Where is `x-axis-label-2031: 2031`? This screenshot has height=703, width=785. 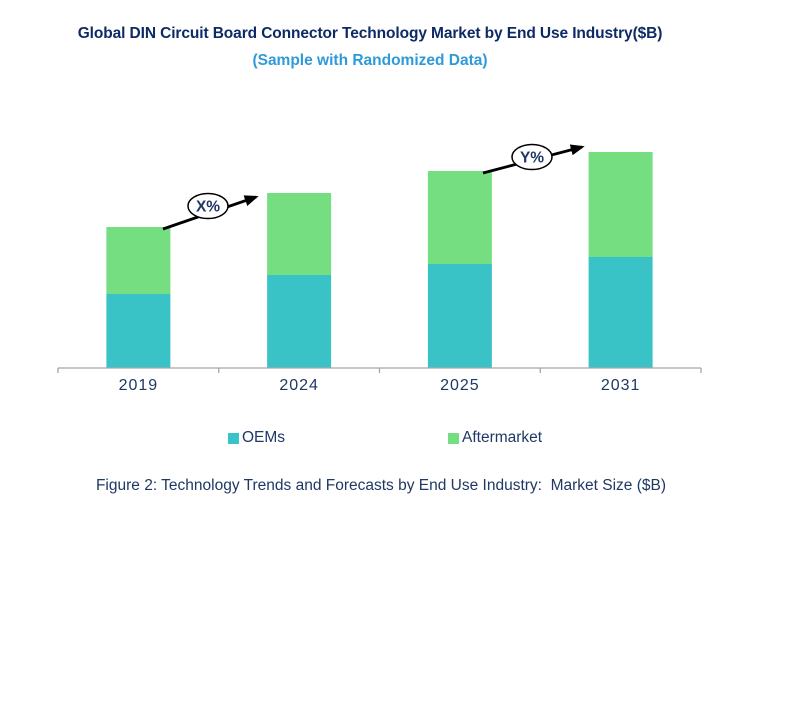 x-axis-label-2031: 2031 is located at coordinates (621, 385).